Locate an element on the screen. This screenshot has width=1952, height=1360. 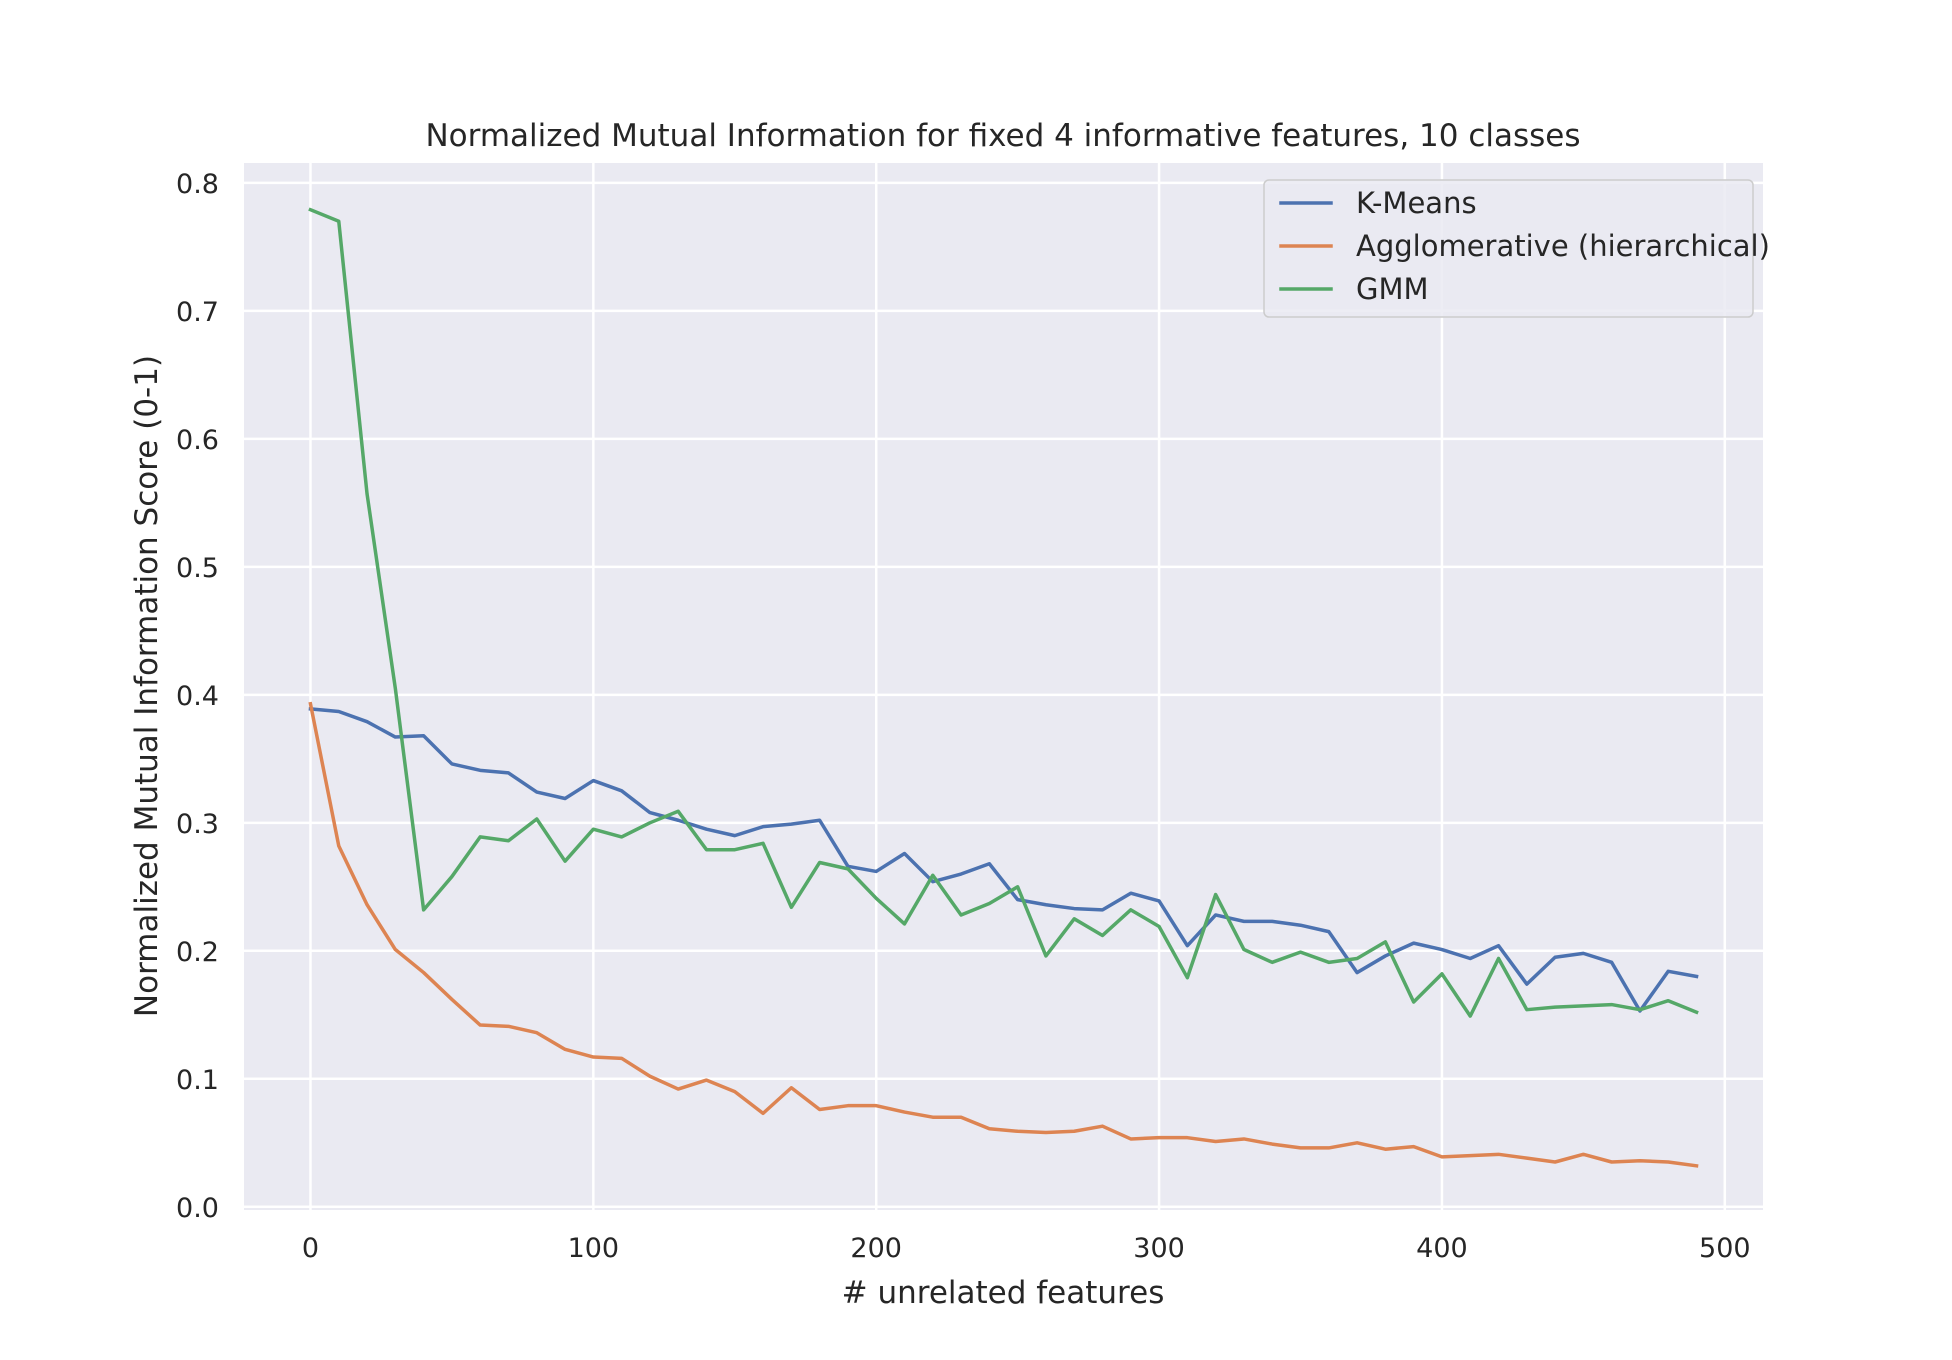
y-tick-label: 0.2 is located at coordinates (197, 952).